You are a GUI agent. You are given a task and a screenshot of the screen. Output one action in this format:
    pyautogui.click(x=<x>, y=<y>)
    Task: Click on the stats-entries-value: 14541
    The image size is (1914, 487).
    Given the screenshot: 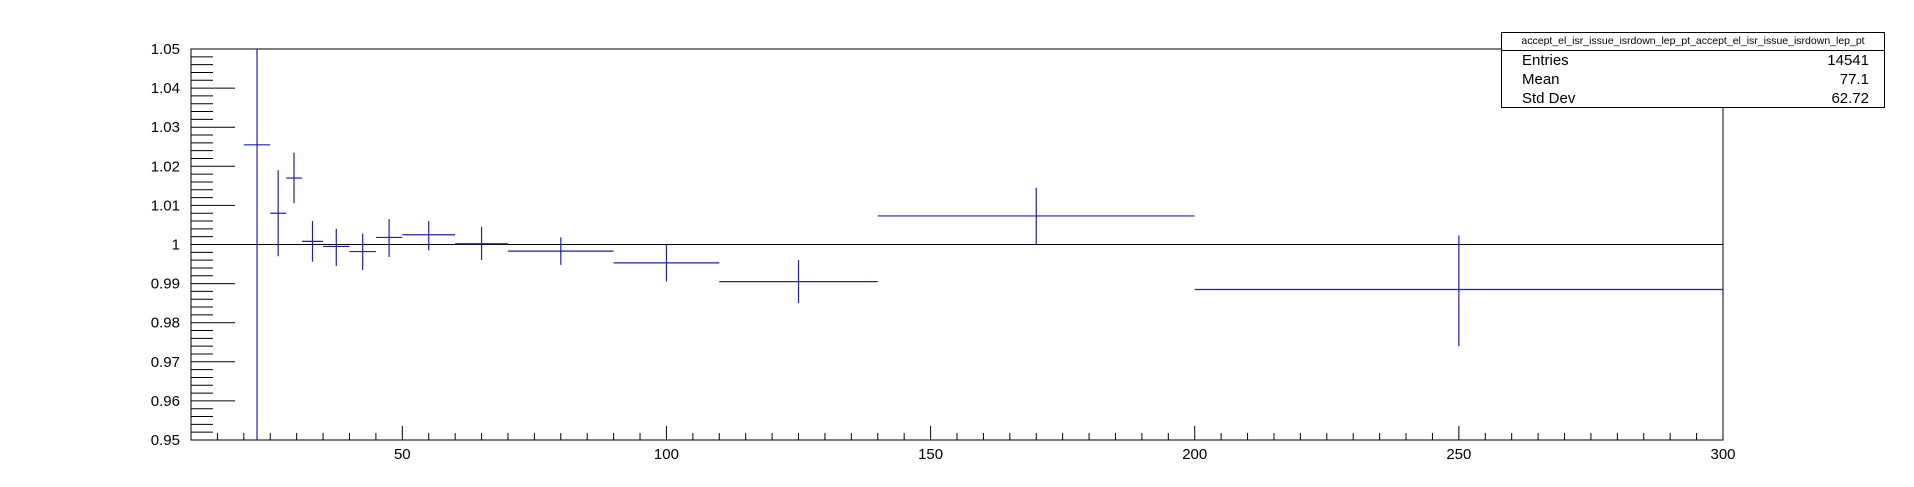 What is the action you would take?
    pyautogui.click(x=1848, y=60)
    